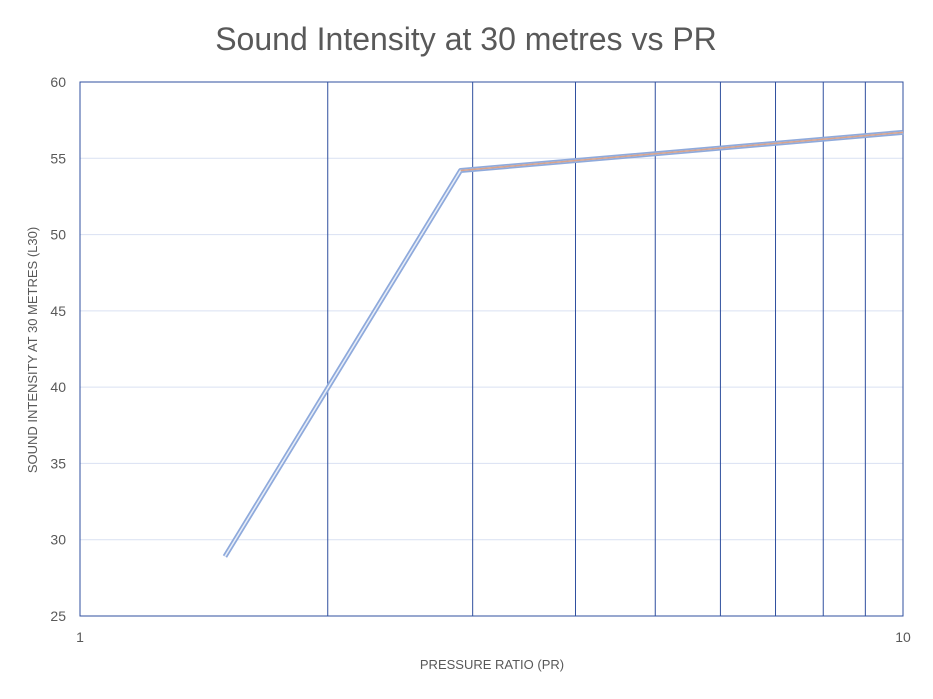  What do you see at coordinates (58, 158) in the screenshot?
I see `y-tick-label: 55` at bounding box center [58, 158].